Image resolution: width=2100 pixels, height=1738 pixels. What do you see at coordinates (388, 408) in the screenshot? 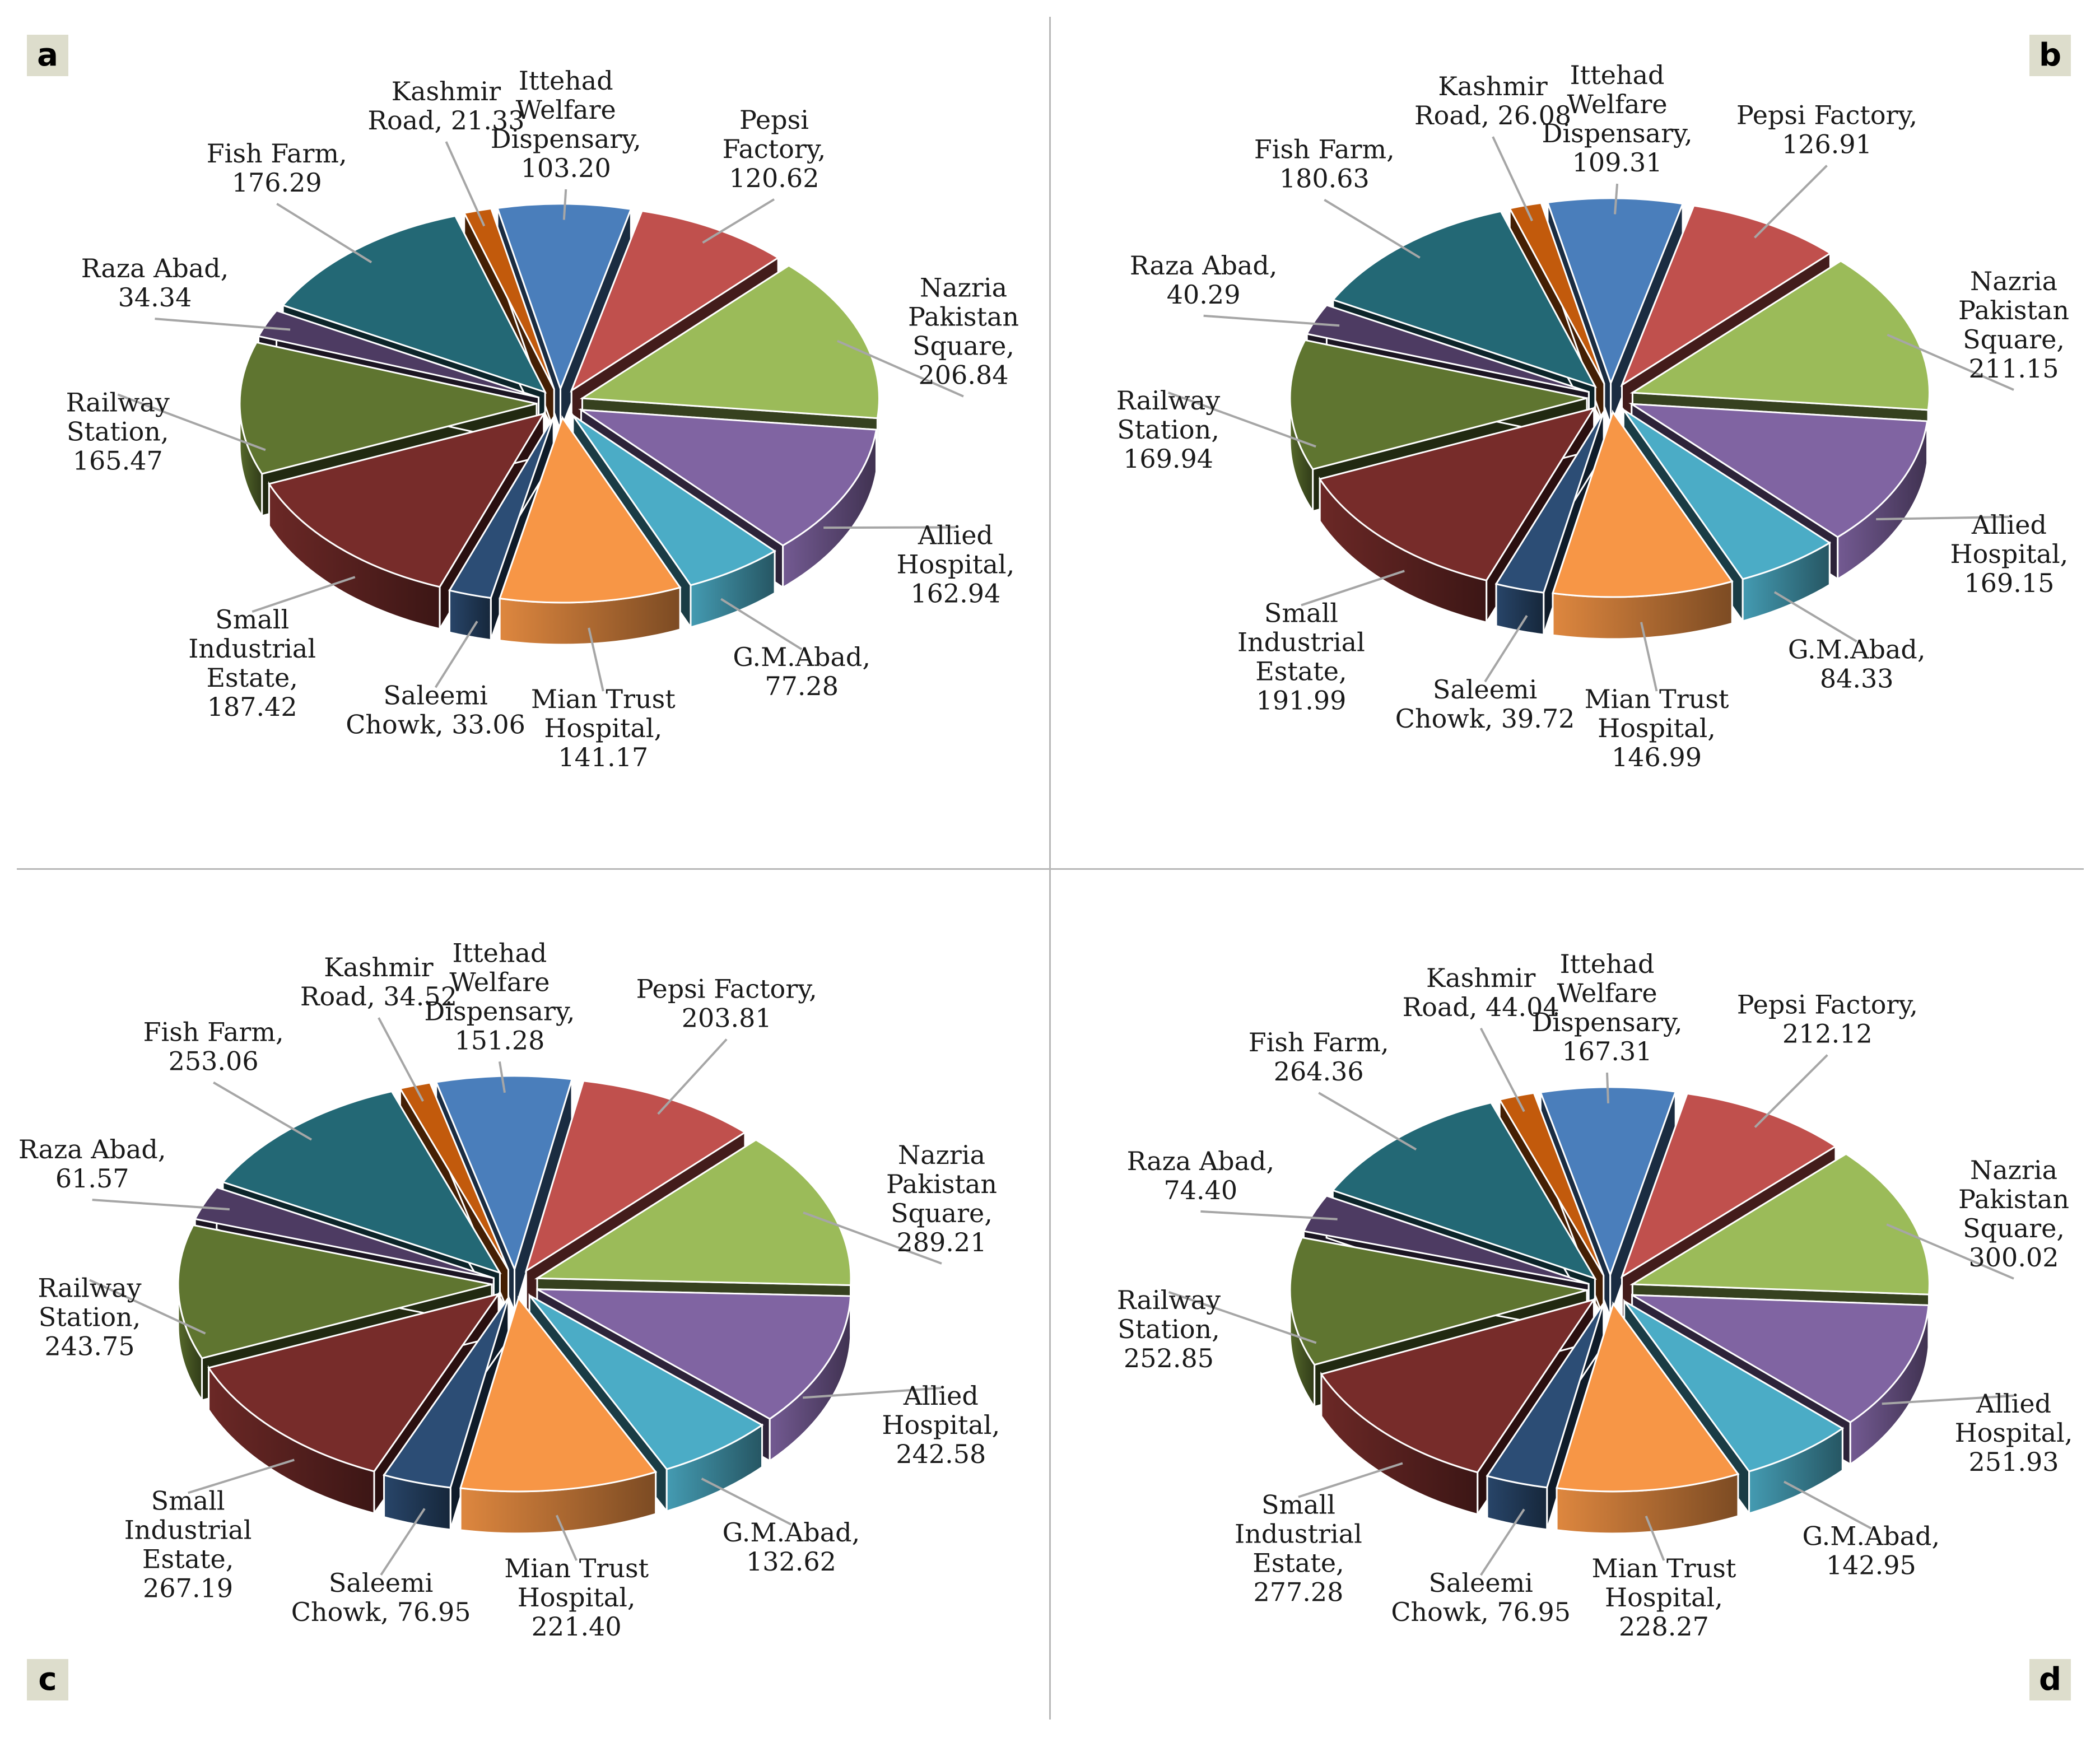
I see `slice-top-railway-station` at bounding box center [388, 408].